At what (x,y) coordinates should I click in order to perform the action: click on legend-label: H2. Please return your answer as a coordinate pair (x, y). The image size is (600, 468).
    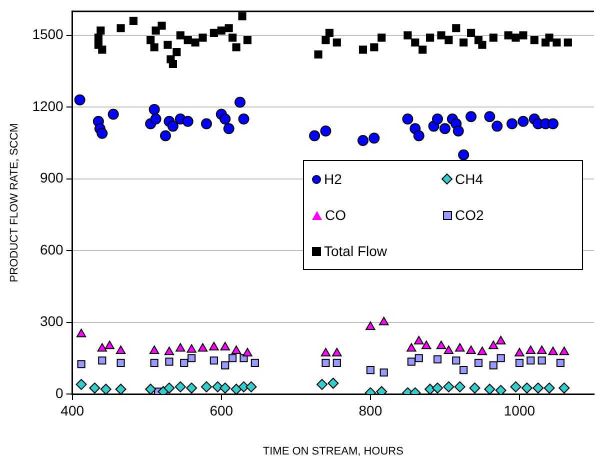
    Looking at the image, I should click on (333, 179).